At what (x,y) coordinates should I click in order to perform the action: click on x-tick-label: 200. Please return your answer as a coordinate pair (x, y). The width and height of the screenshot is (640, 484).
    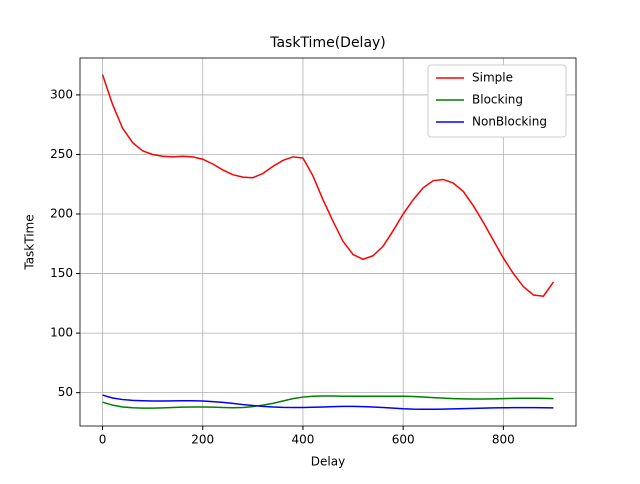
    Looking at the image, I should click on (202, 440).